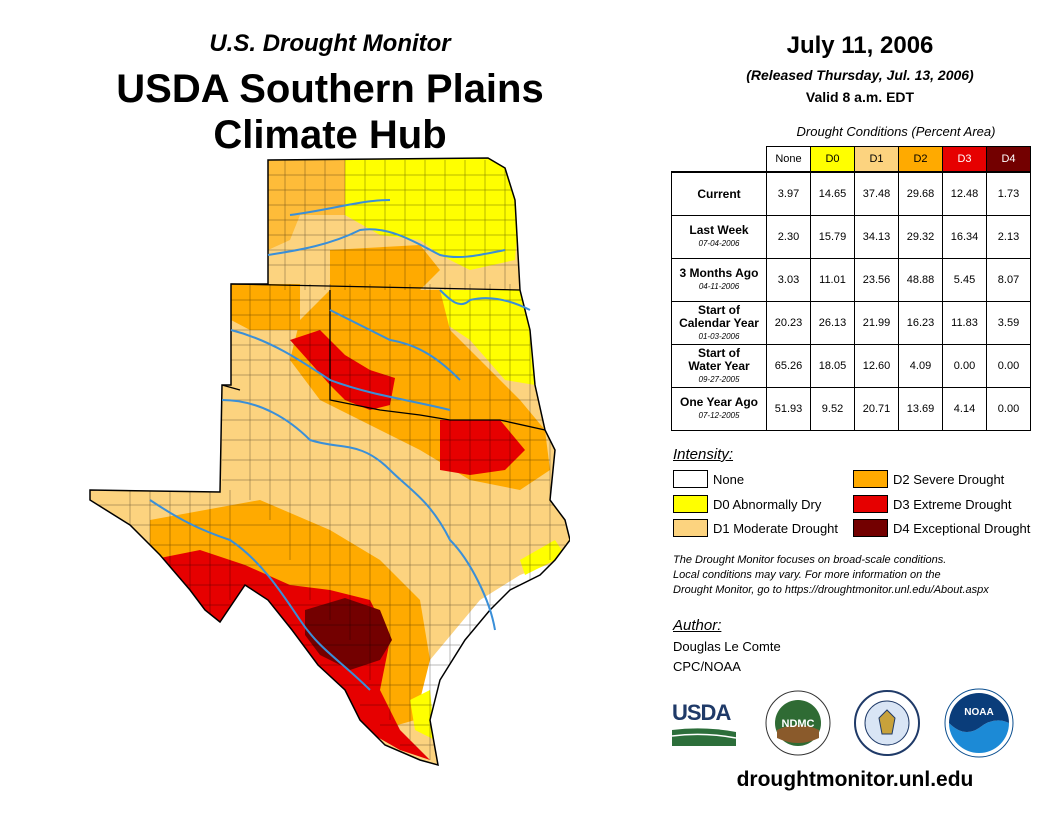 This screenshot has width=1056, height=816. What do you see at coordinates (920, 193) in the screenshot?
I see `cell-d2: 29.68` at bounding box center [920, 193].